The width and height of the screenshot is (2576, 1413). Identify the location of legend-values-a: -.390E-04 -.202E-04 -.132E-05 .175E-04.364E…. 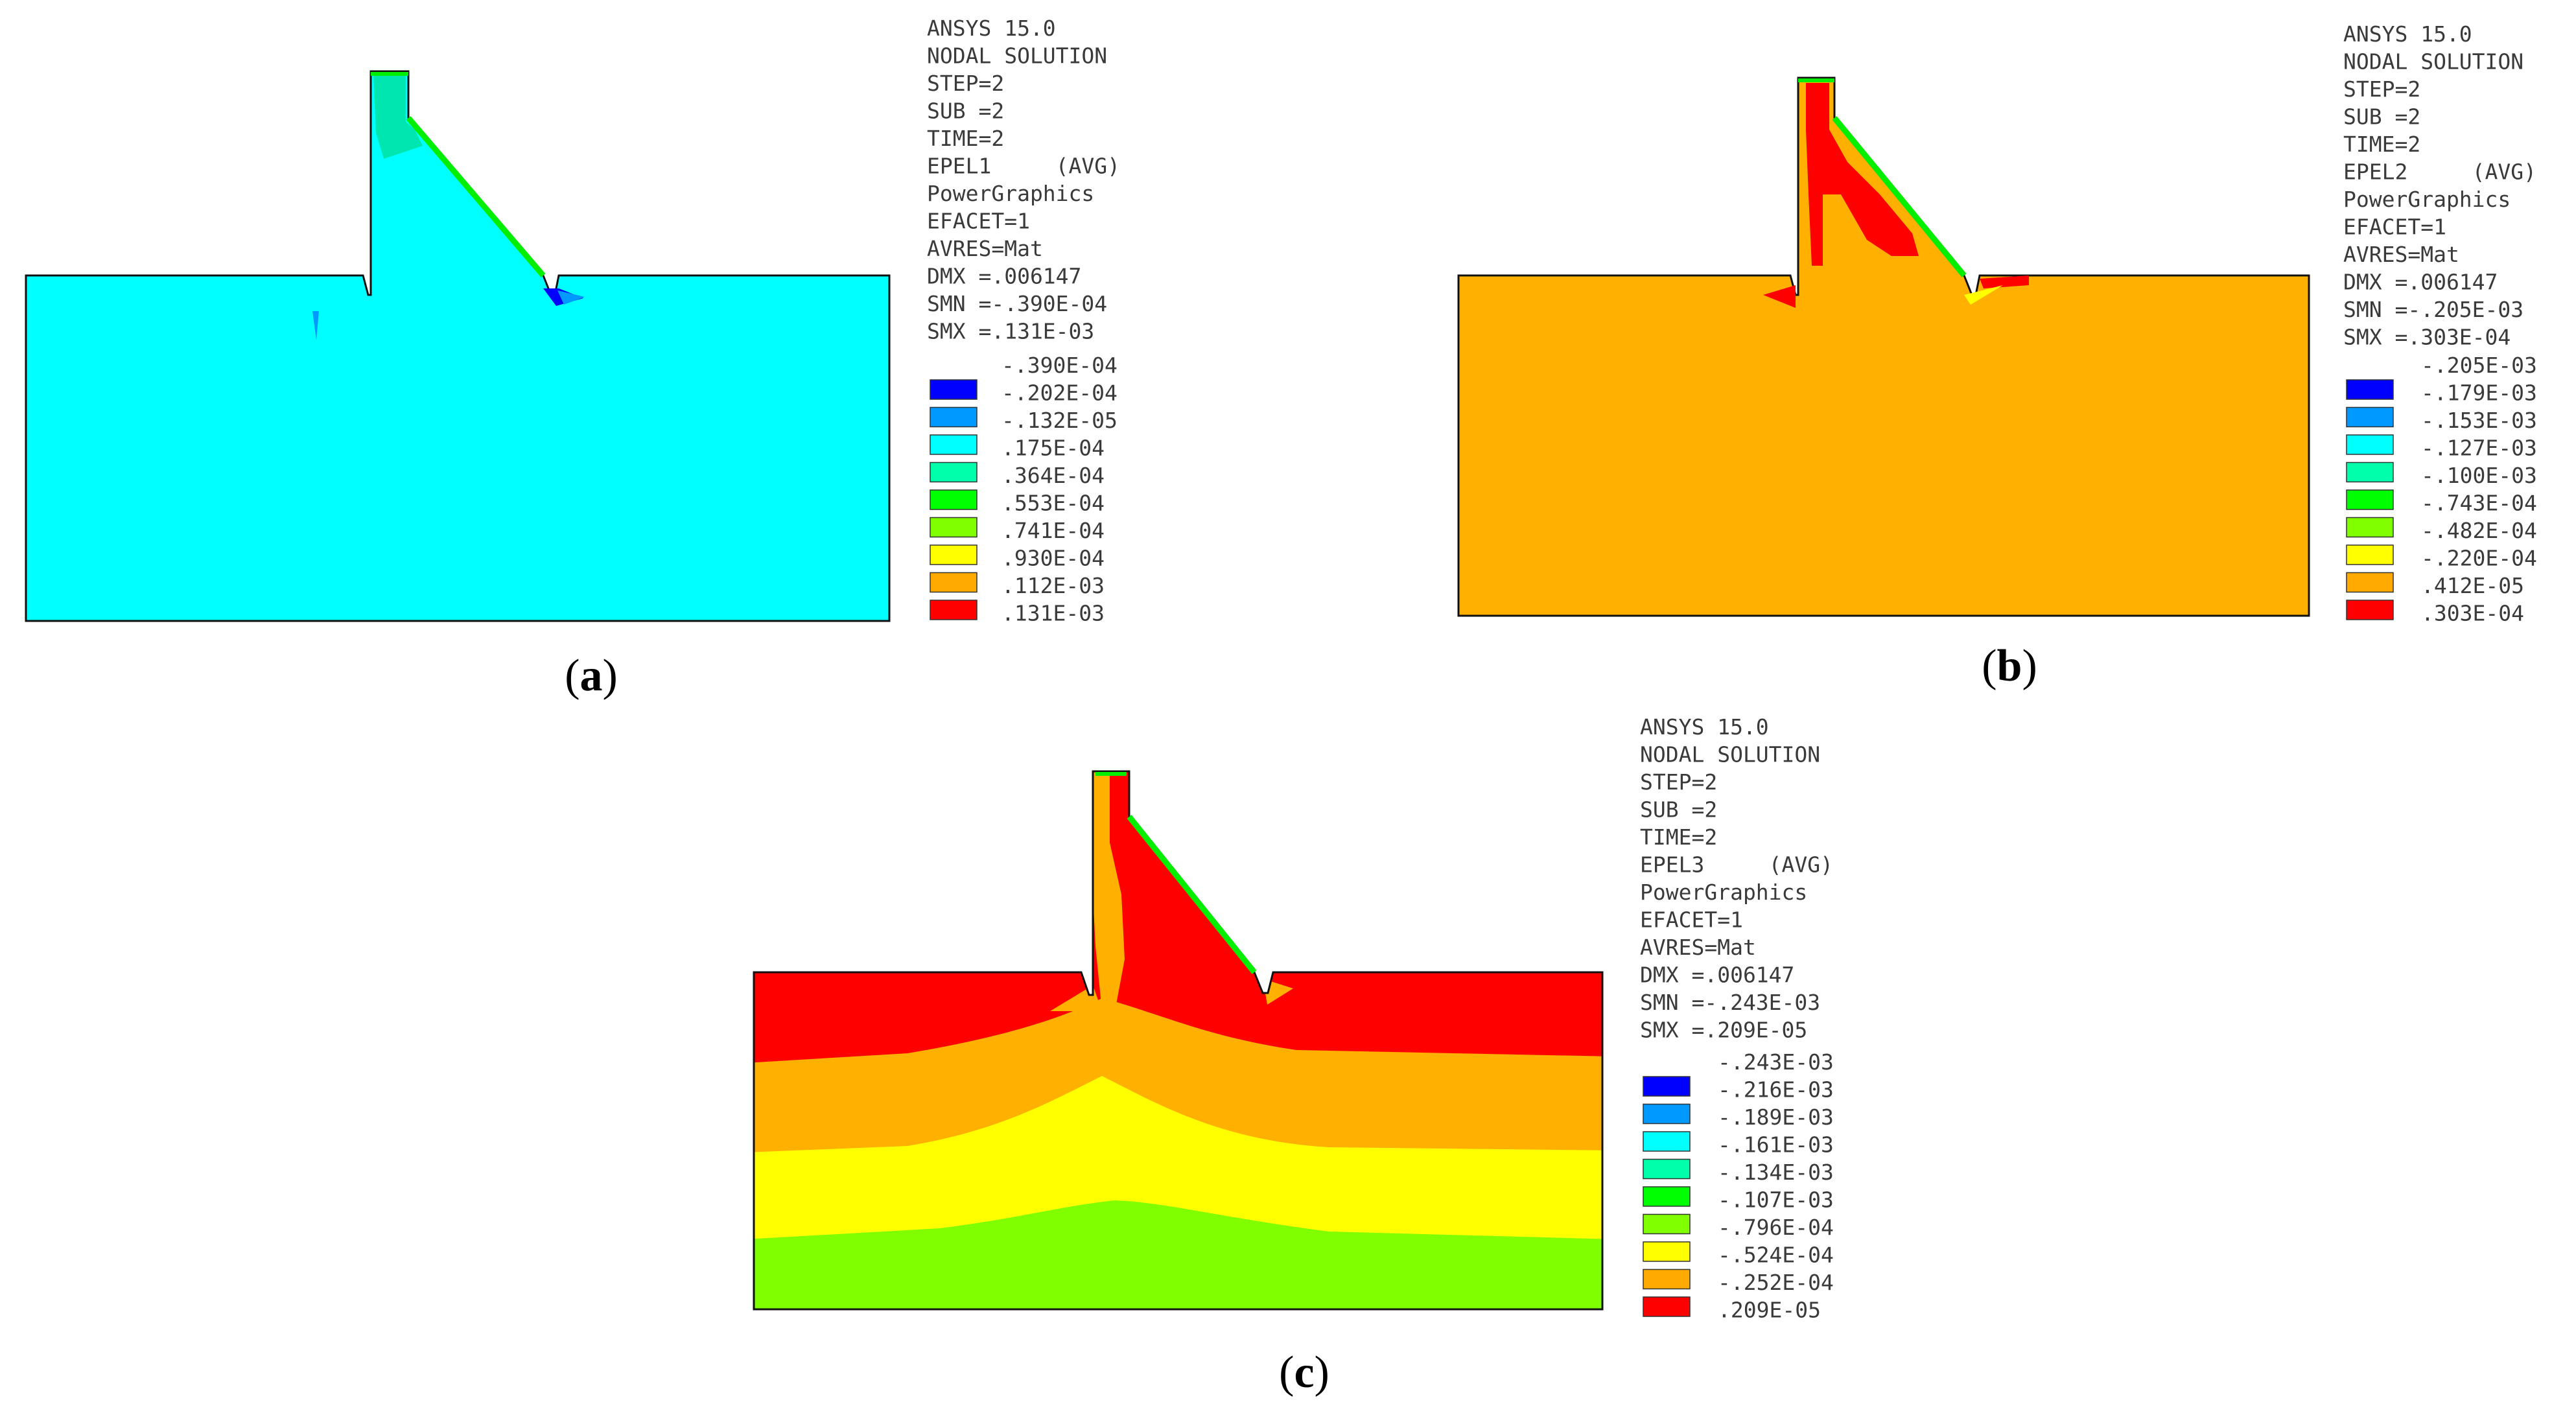
(1059, 489).